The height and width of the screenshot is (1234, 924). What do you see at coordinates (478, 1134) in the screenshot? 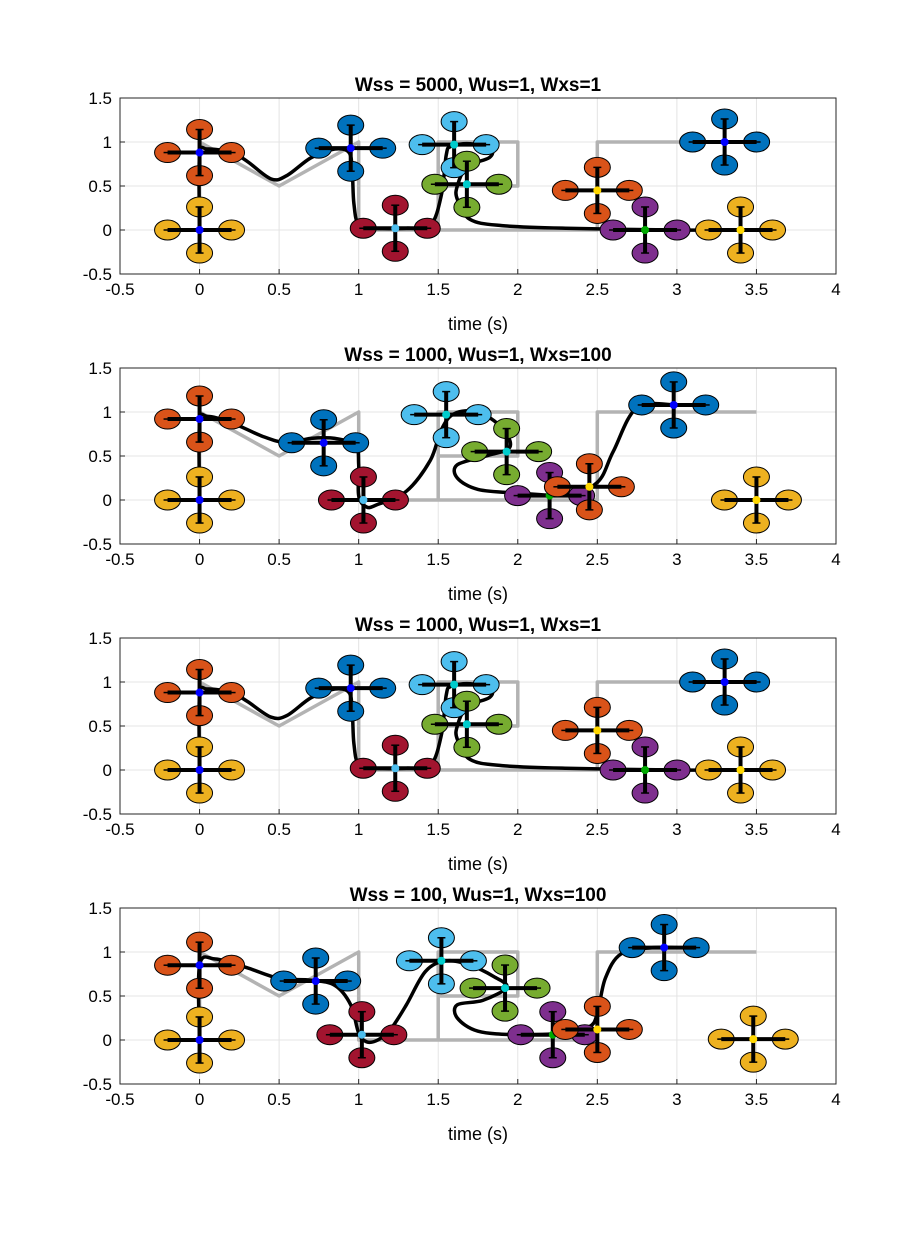
I see `subplot-4-xlabel: time (s)` at bounding box center [478, 1134].